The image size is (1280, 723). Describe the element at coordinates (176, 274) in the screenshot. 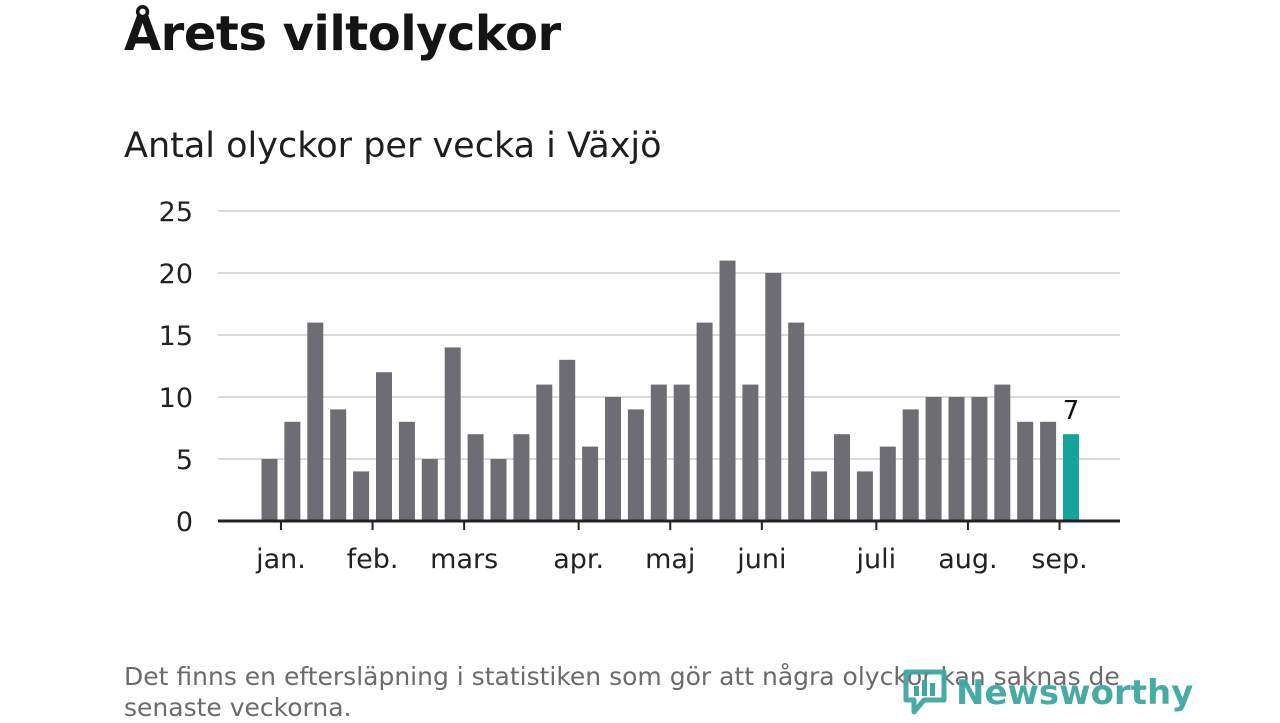

I see `y-tick-label: 20` at that location.